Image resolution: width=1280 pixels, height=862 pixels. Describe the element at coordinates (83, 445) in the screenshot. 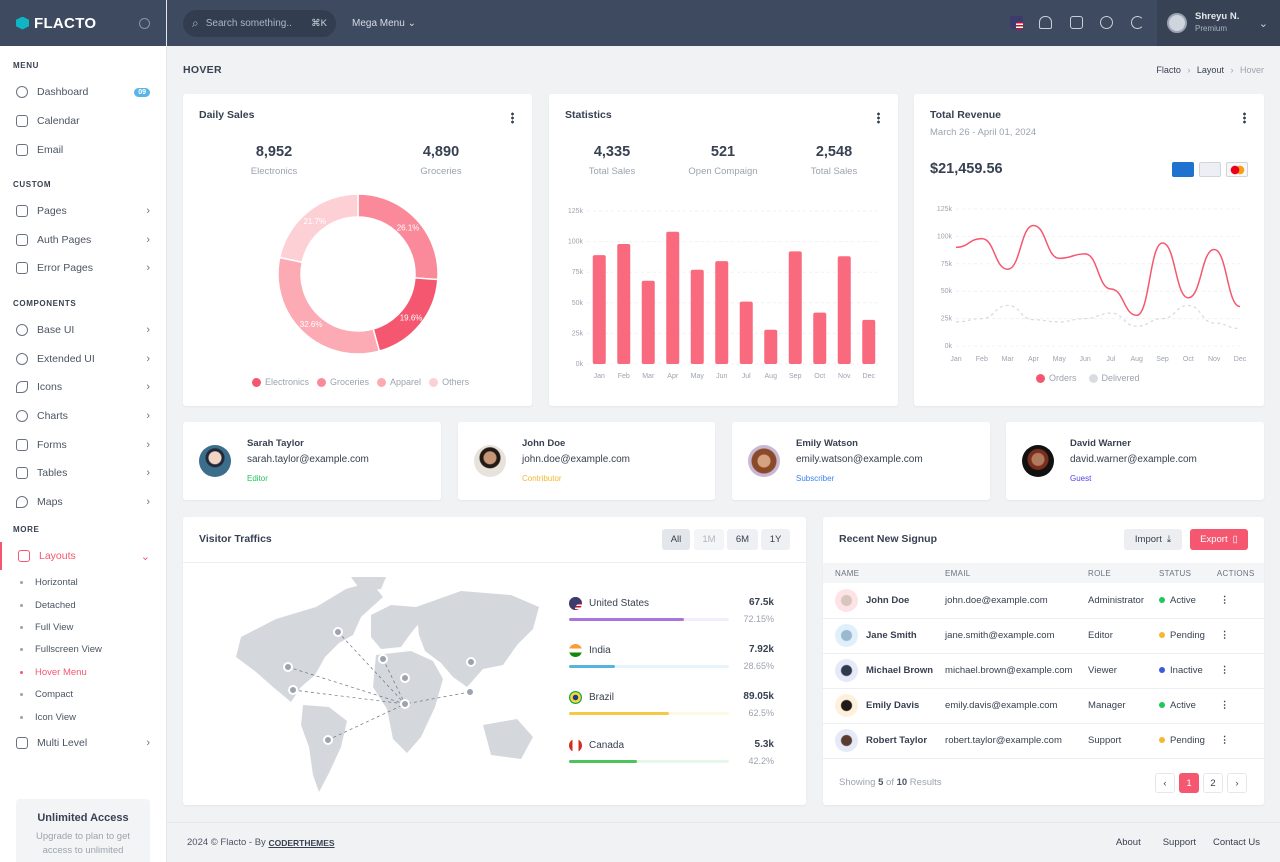

I see `sidebar-item-forms: Forms ›` at that location.